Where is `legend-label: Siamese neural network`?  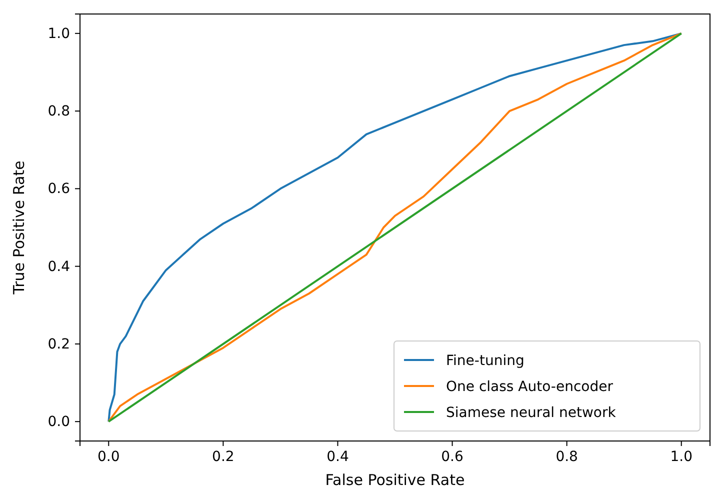
legend-label: Siamese neural network is located at coordinates (531, 413).